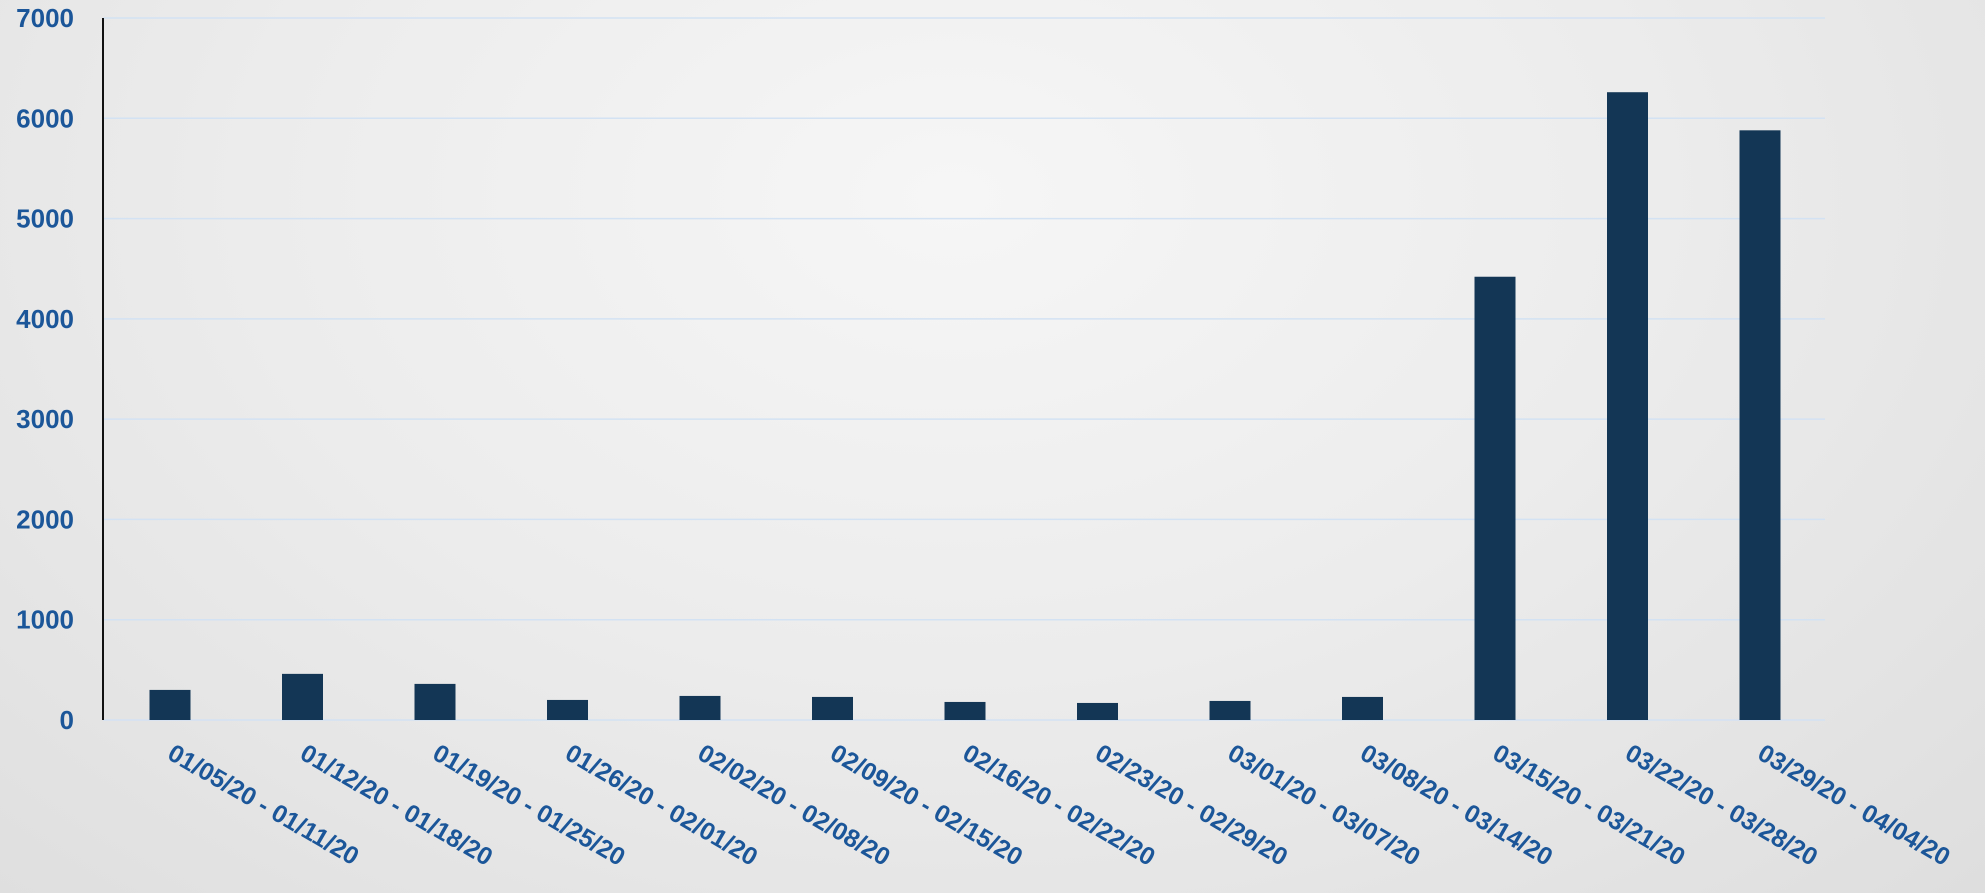  Describe the element at coordinates (45, 419) in the screenshot. I see `y-tick-label: 3000` at that location.